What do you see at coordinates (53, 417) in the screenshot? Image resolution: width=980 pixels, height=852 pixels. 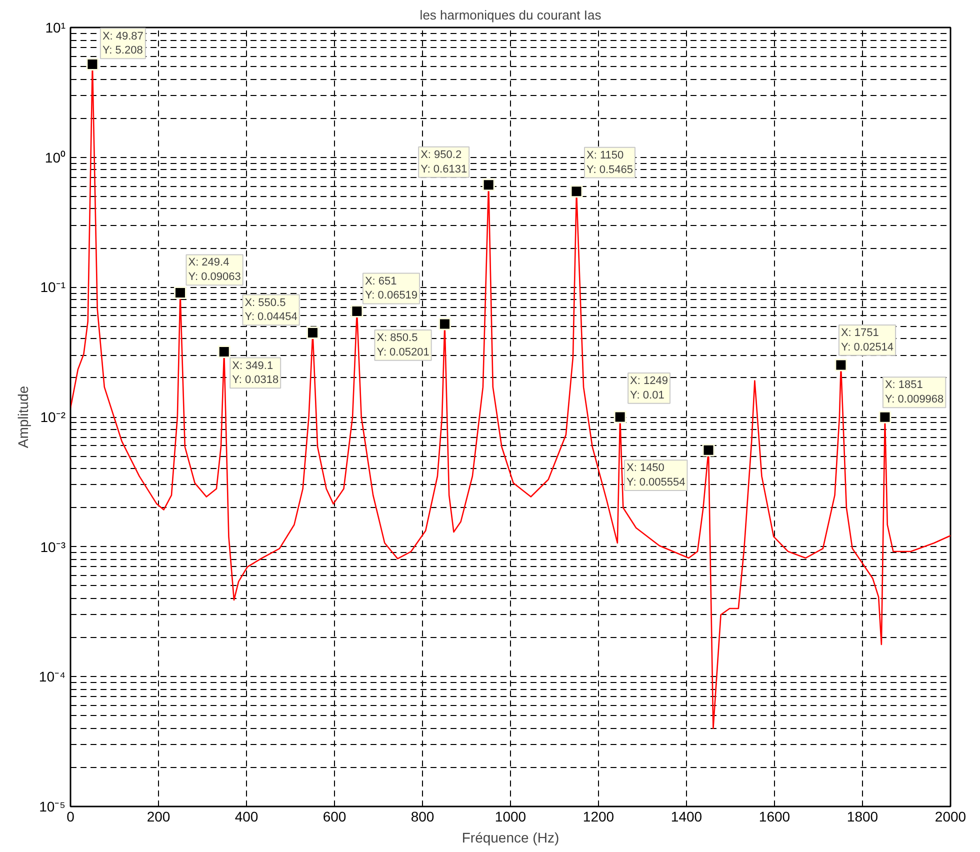 I see `y-tick-label: 10⁻²` at bounding box center [53, 417].